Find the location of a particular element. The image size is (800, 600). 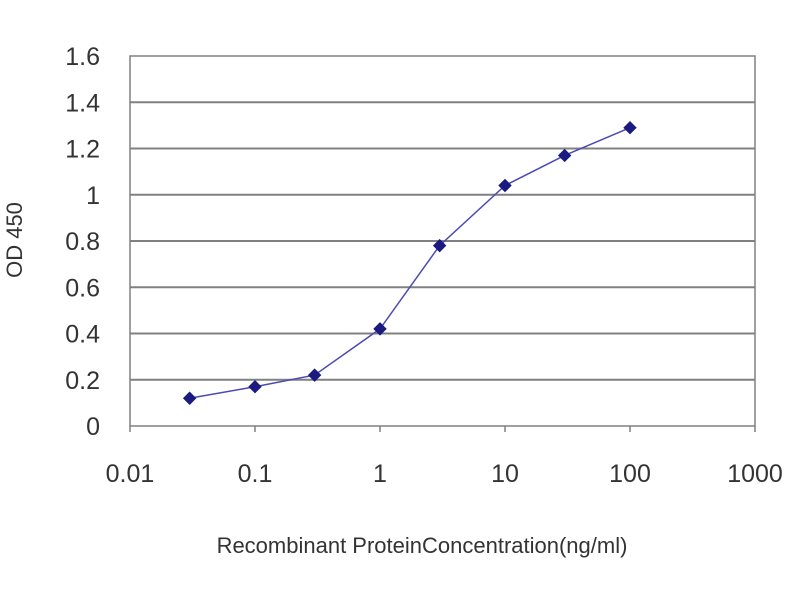

x-axis-title: Recombinant ProteinConcentration(ng/ml) is located at coordinates (422, 545).